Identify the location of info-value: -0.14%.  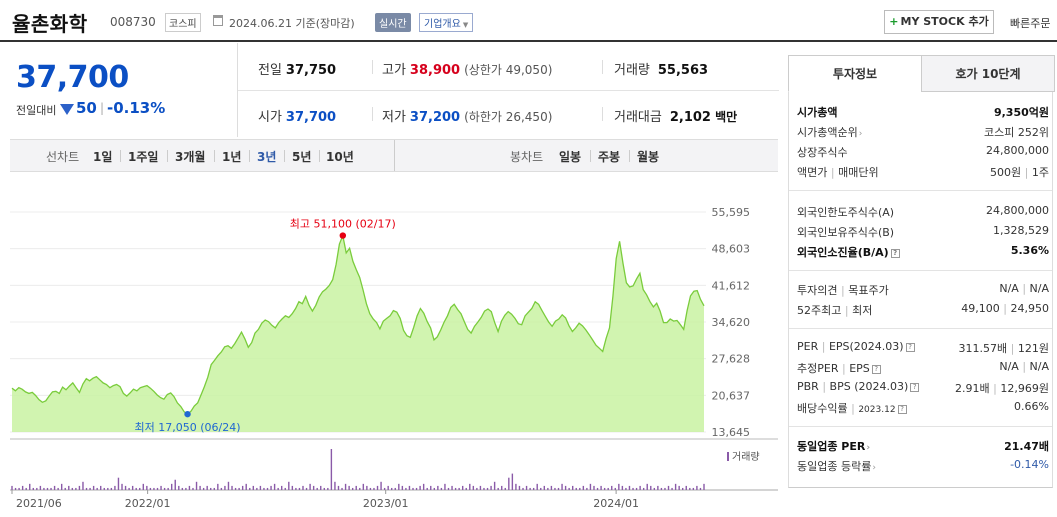
(1029, 464).